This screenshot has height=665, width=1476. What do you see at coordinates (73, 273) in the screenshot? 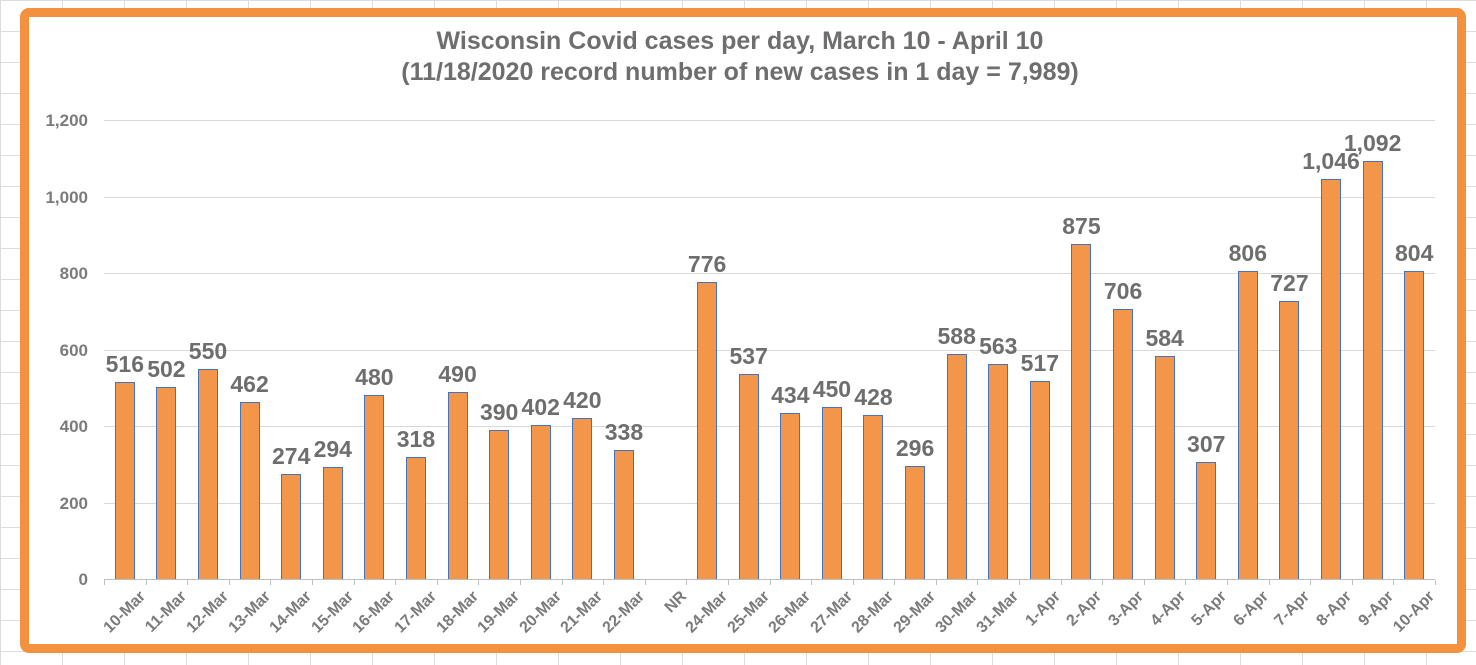
I see `y-axis-tick-label: 800` at bounding box center [73, 273].